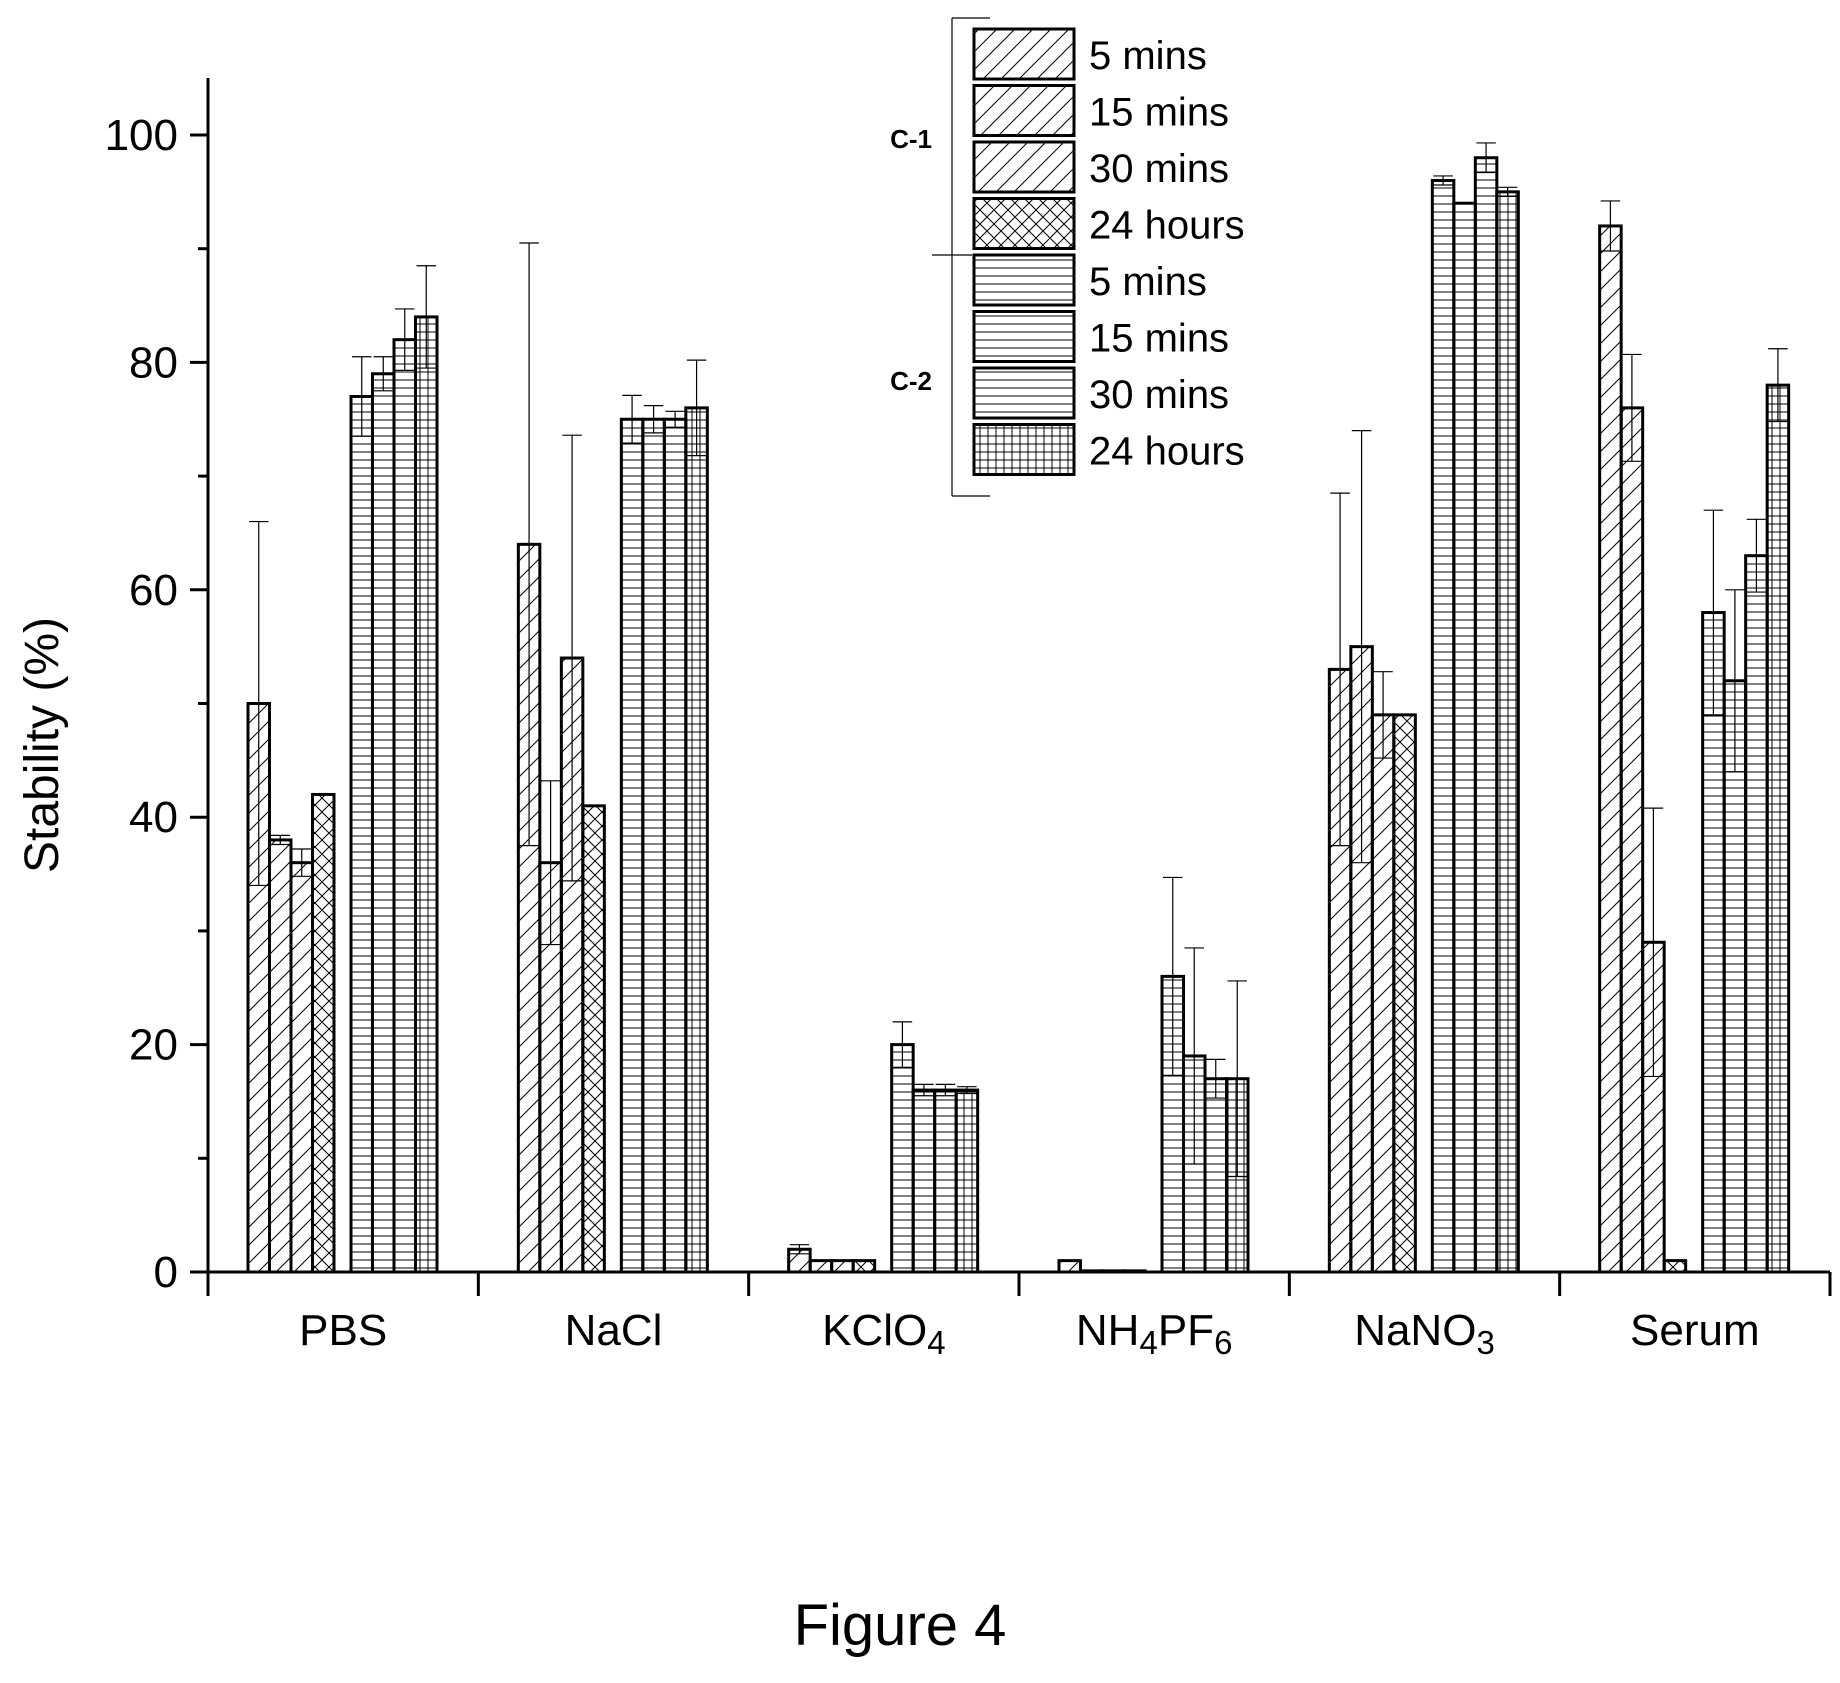  What do you see at coordinates (153, 590) in the screenshot?
I see `y-tick-label: 60` at bounding box center [153, 590].